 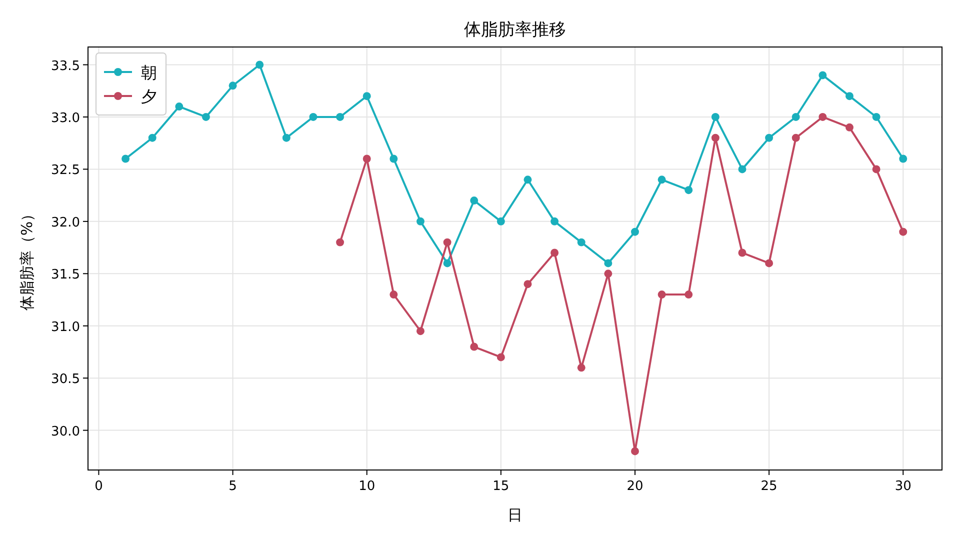 I want to click on x-tick-label: 5, so click(x=232, y=486).